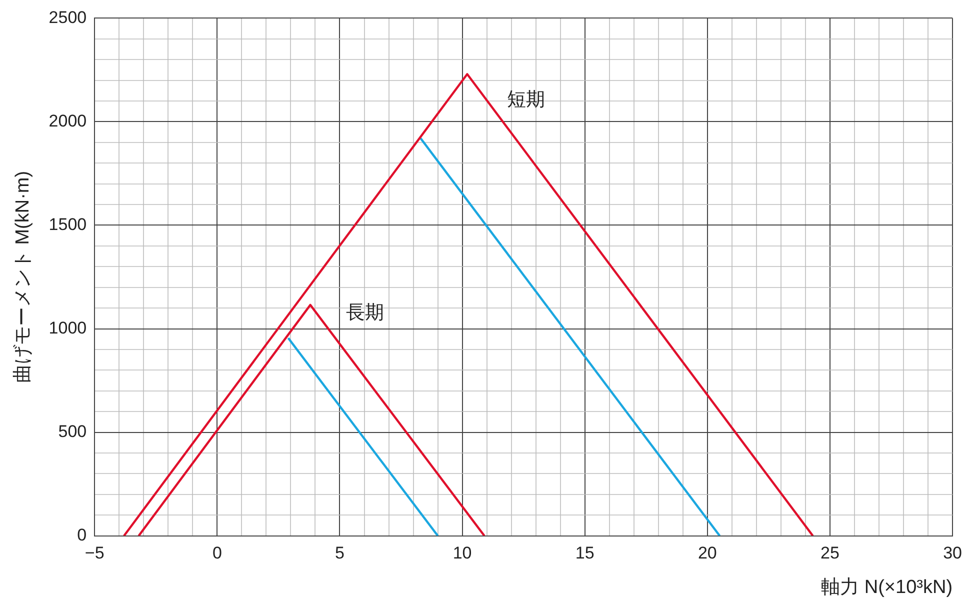  What do you see at coordinates (67, 120) in the screenshot?
I see `y-tick-label: 2000` at bounding box center [67, 120].